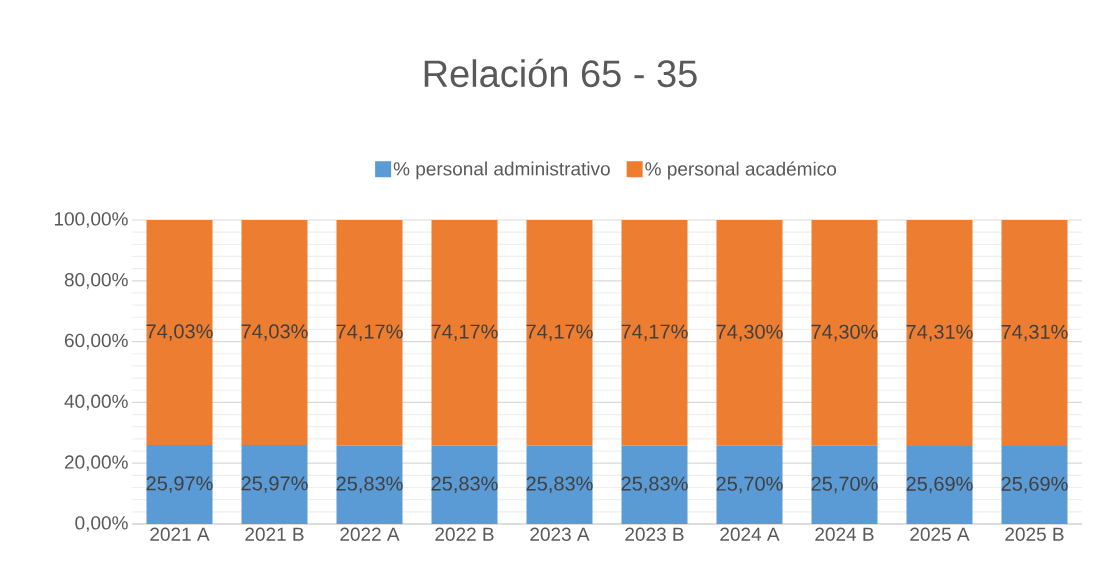 This screenshot has width=1101, height=583. Describe the element at coordinates (654, 534) in the screenshot. I see `x-tick-label: 2023 B` at that location.